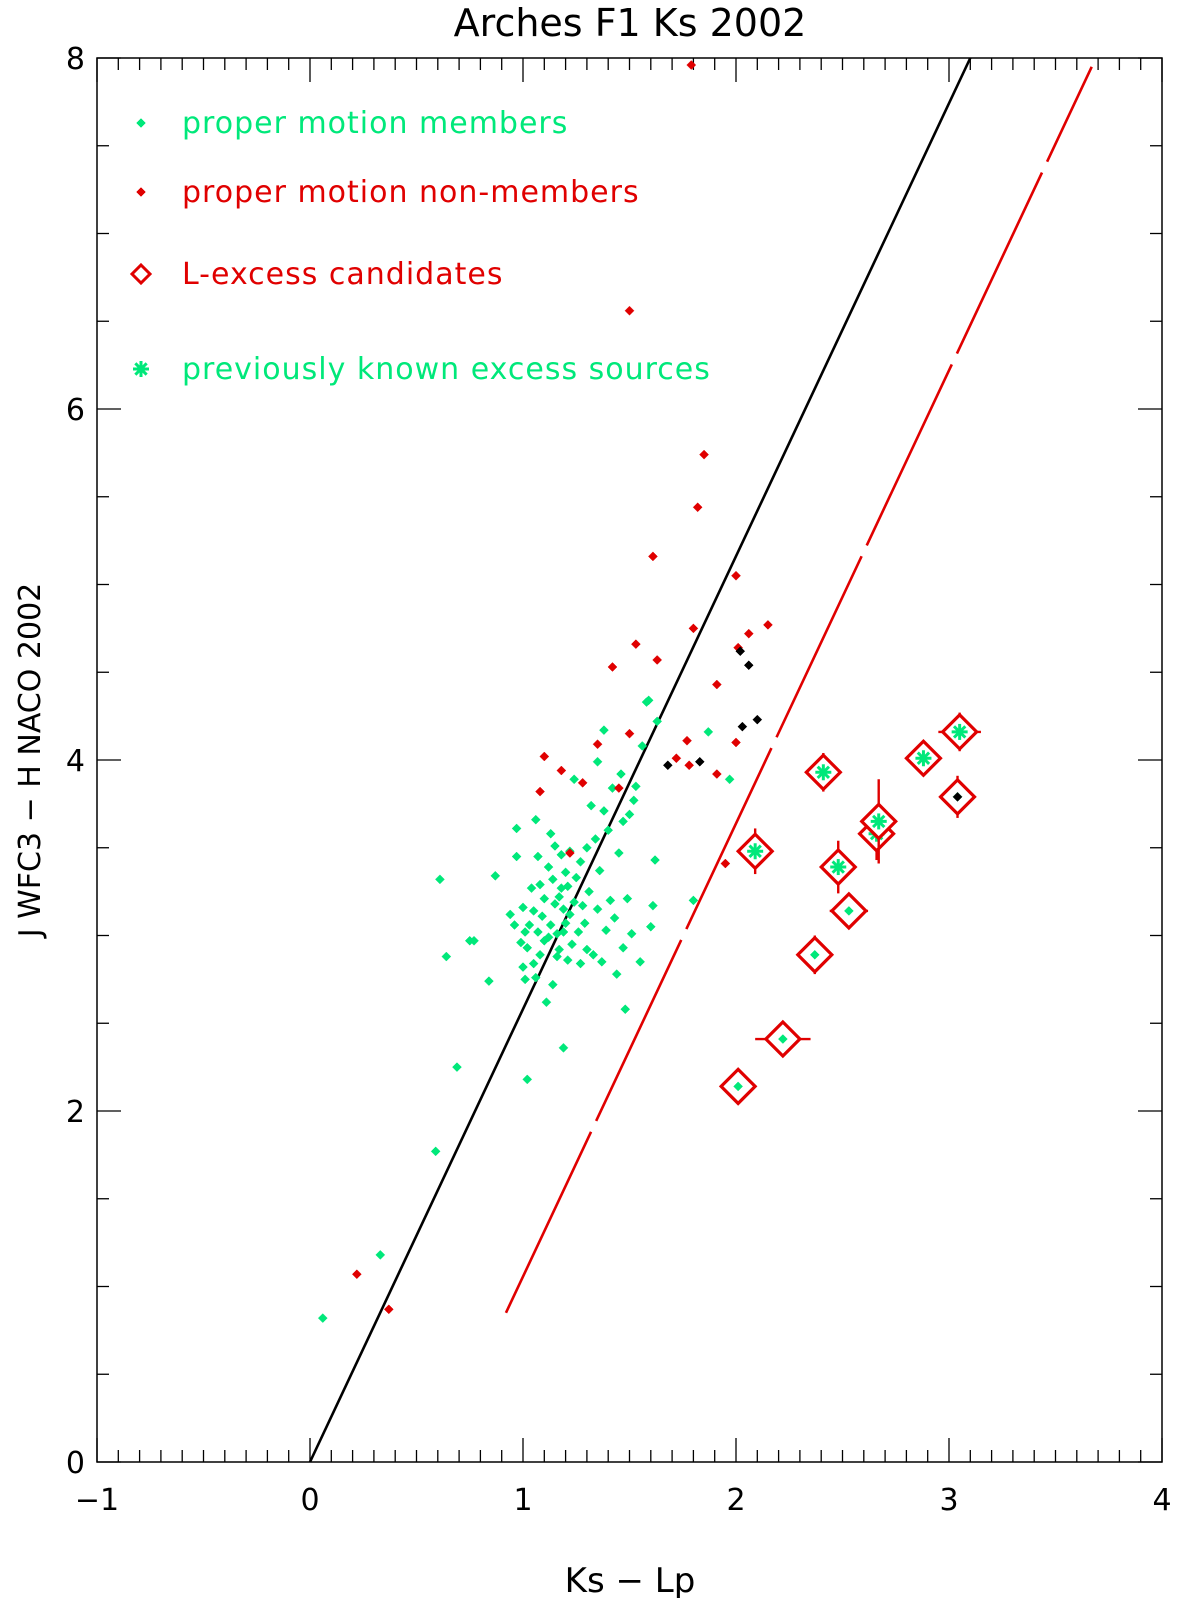 The height and width of the screenshot is (1603, 1200). What do you see at coordinates (1161, 1500) in the screenshot?
I see `x-tick-label: 4` at bounding box center [1161, 1500].